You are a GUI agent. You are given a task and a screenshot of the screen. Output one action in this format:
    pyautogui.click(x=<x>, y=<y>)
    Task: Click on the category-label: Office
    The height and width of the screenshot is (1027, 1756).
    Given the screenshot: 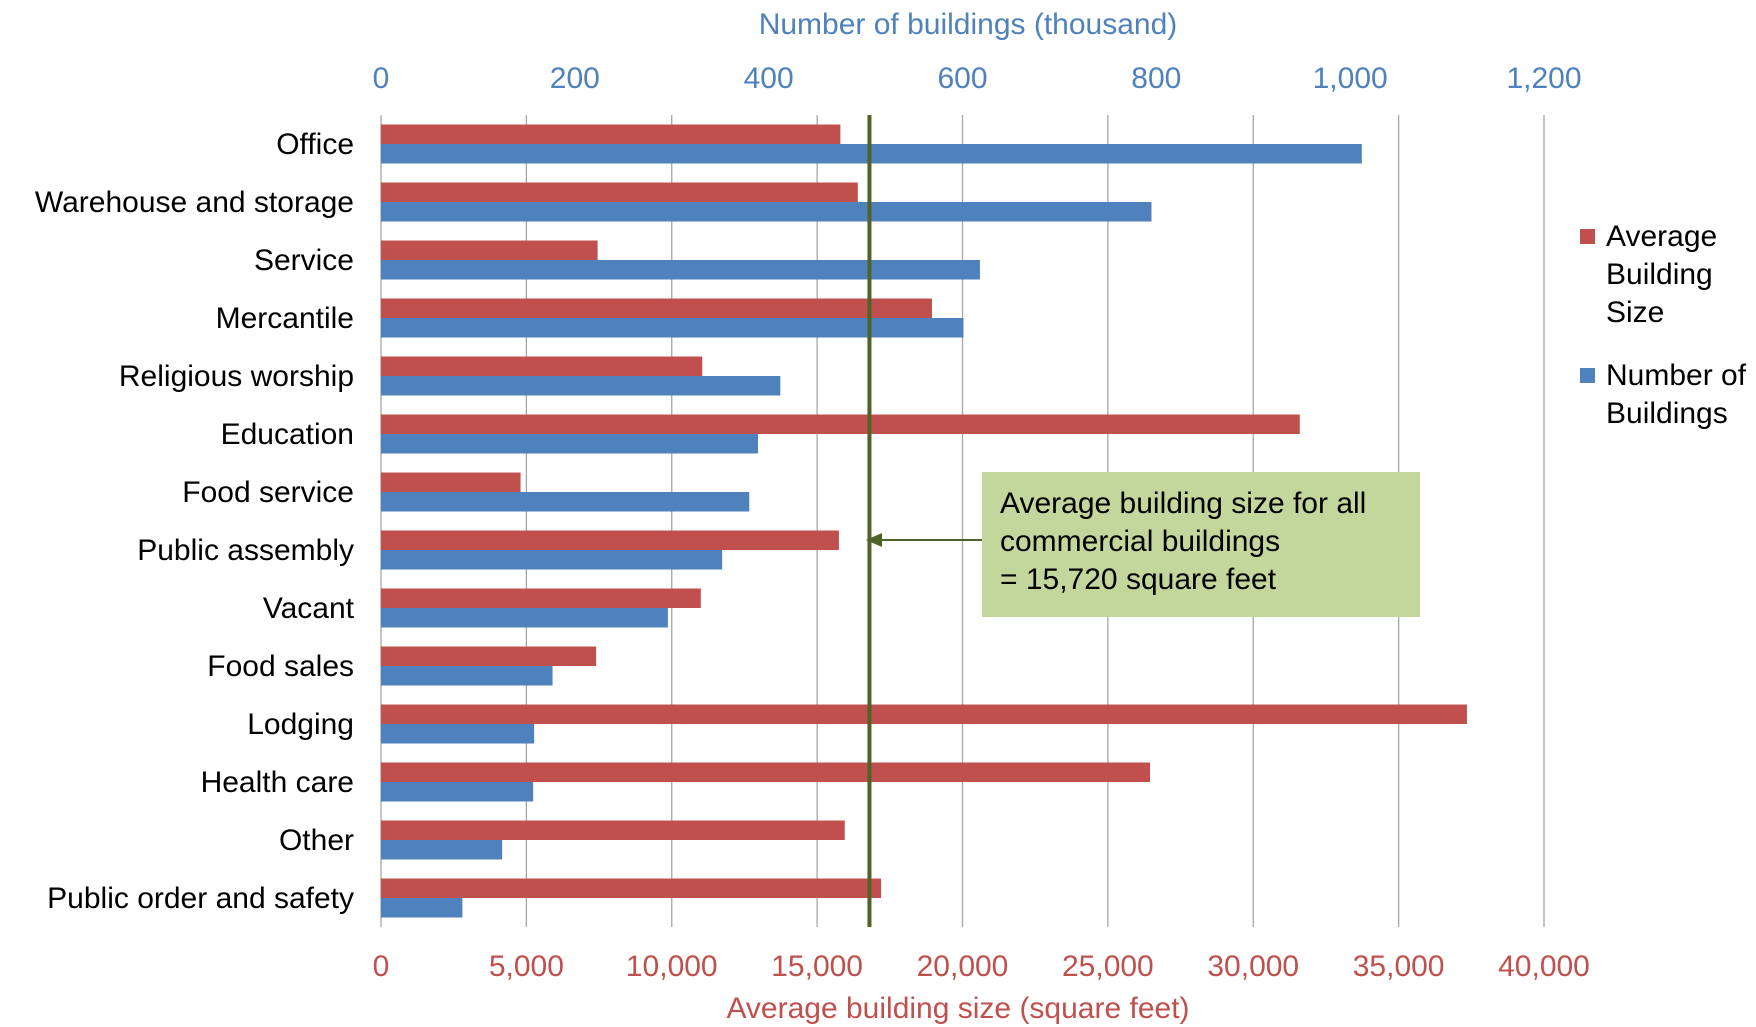 What is the action you would take?
    pyautogui.click(x=315, y=144)
    